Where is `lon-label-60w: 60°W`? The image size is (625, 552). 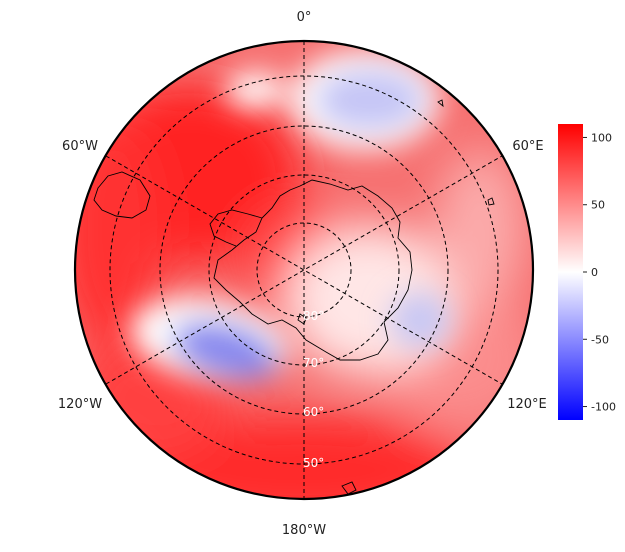 lon-label-60w: 60°W is located at coordinates (80, 146).